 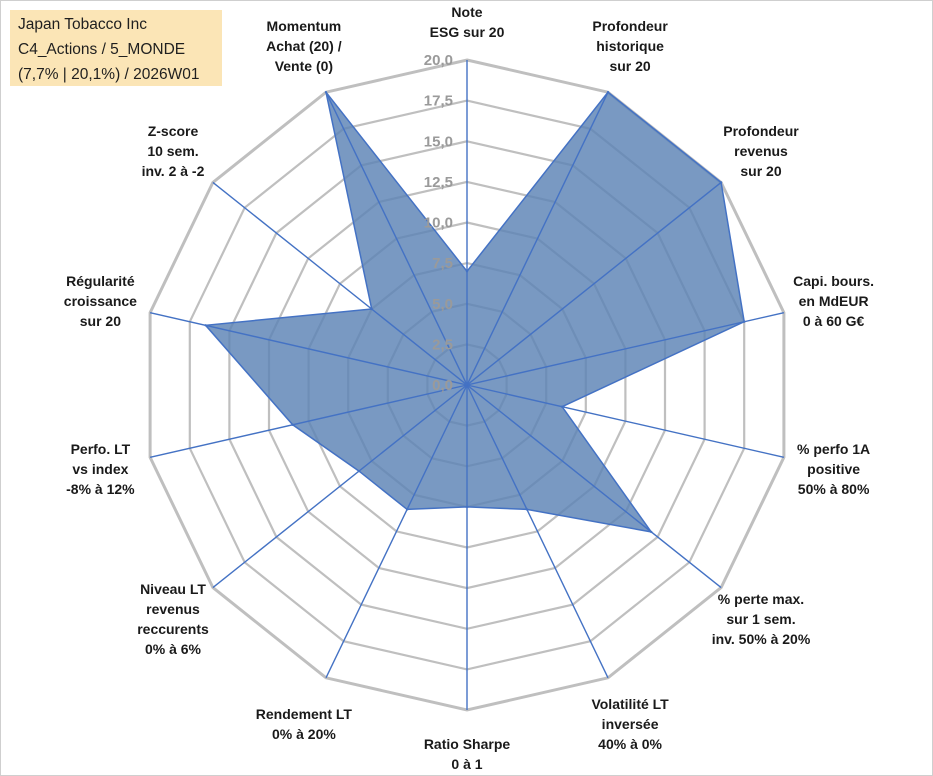 I want to click on axis-label: Perfo. LT vs index -8% à 12%, so click(x=100, y=469).